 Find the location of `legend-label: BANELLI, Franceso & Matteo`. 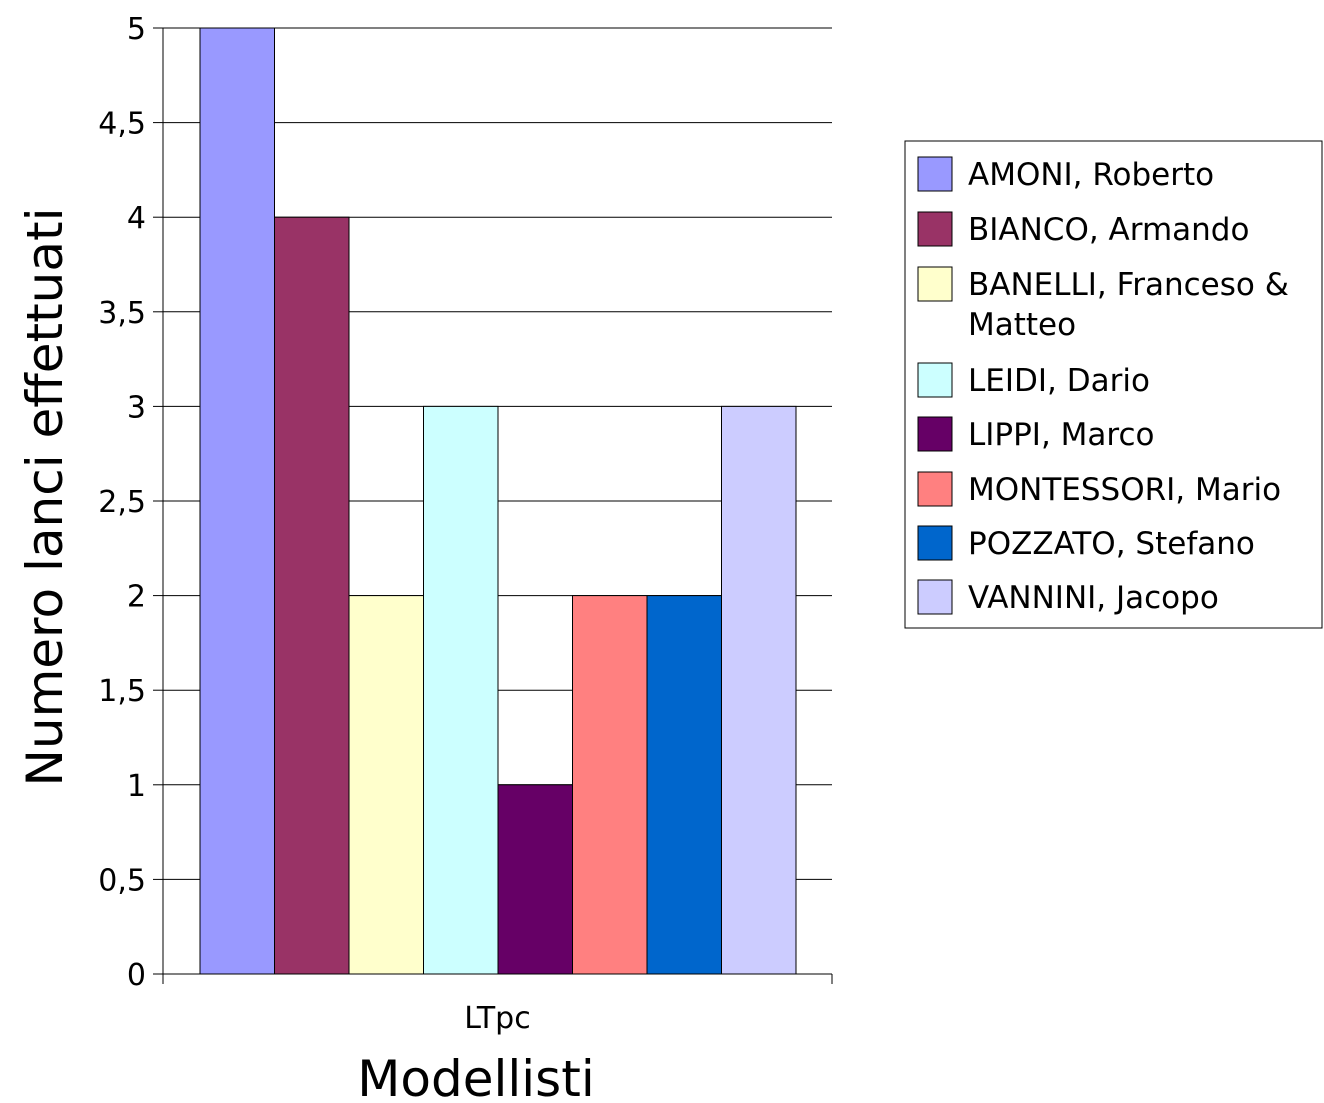

legend-label: BANELLI, Franceso & Matteo is located at coordinates (1128, 305).